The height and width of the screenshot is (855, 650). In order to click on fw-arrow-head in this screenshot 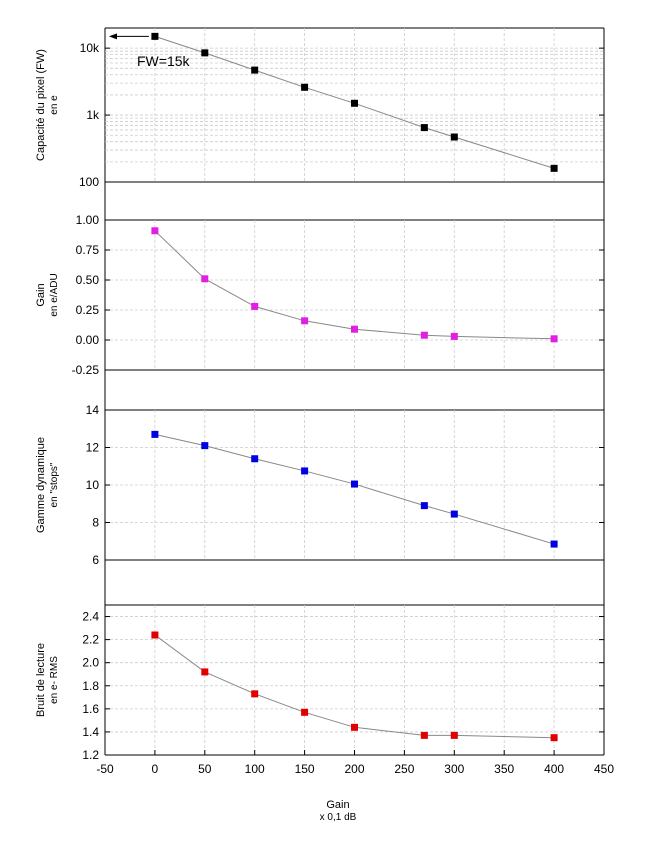, I will do `click(113, 36)`.